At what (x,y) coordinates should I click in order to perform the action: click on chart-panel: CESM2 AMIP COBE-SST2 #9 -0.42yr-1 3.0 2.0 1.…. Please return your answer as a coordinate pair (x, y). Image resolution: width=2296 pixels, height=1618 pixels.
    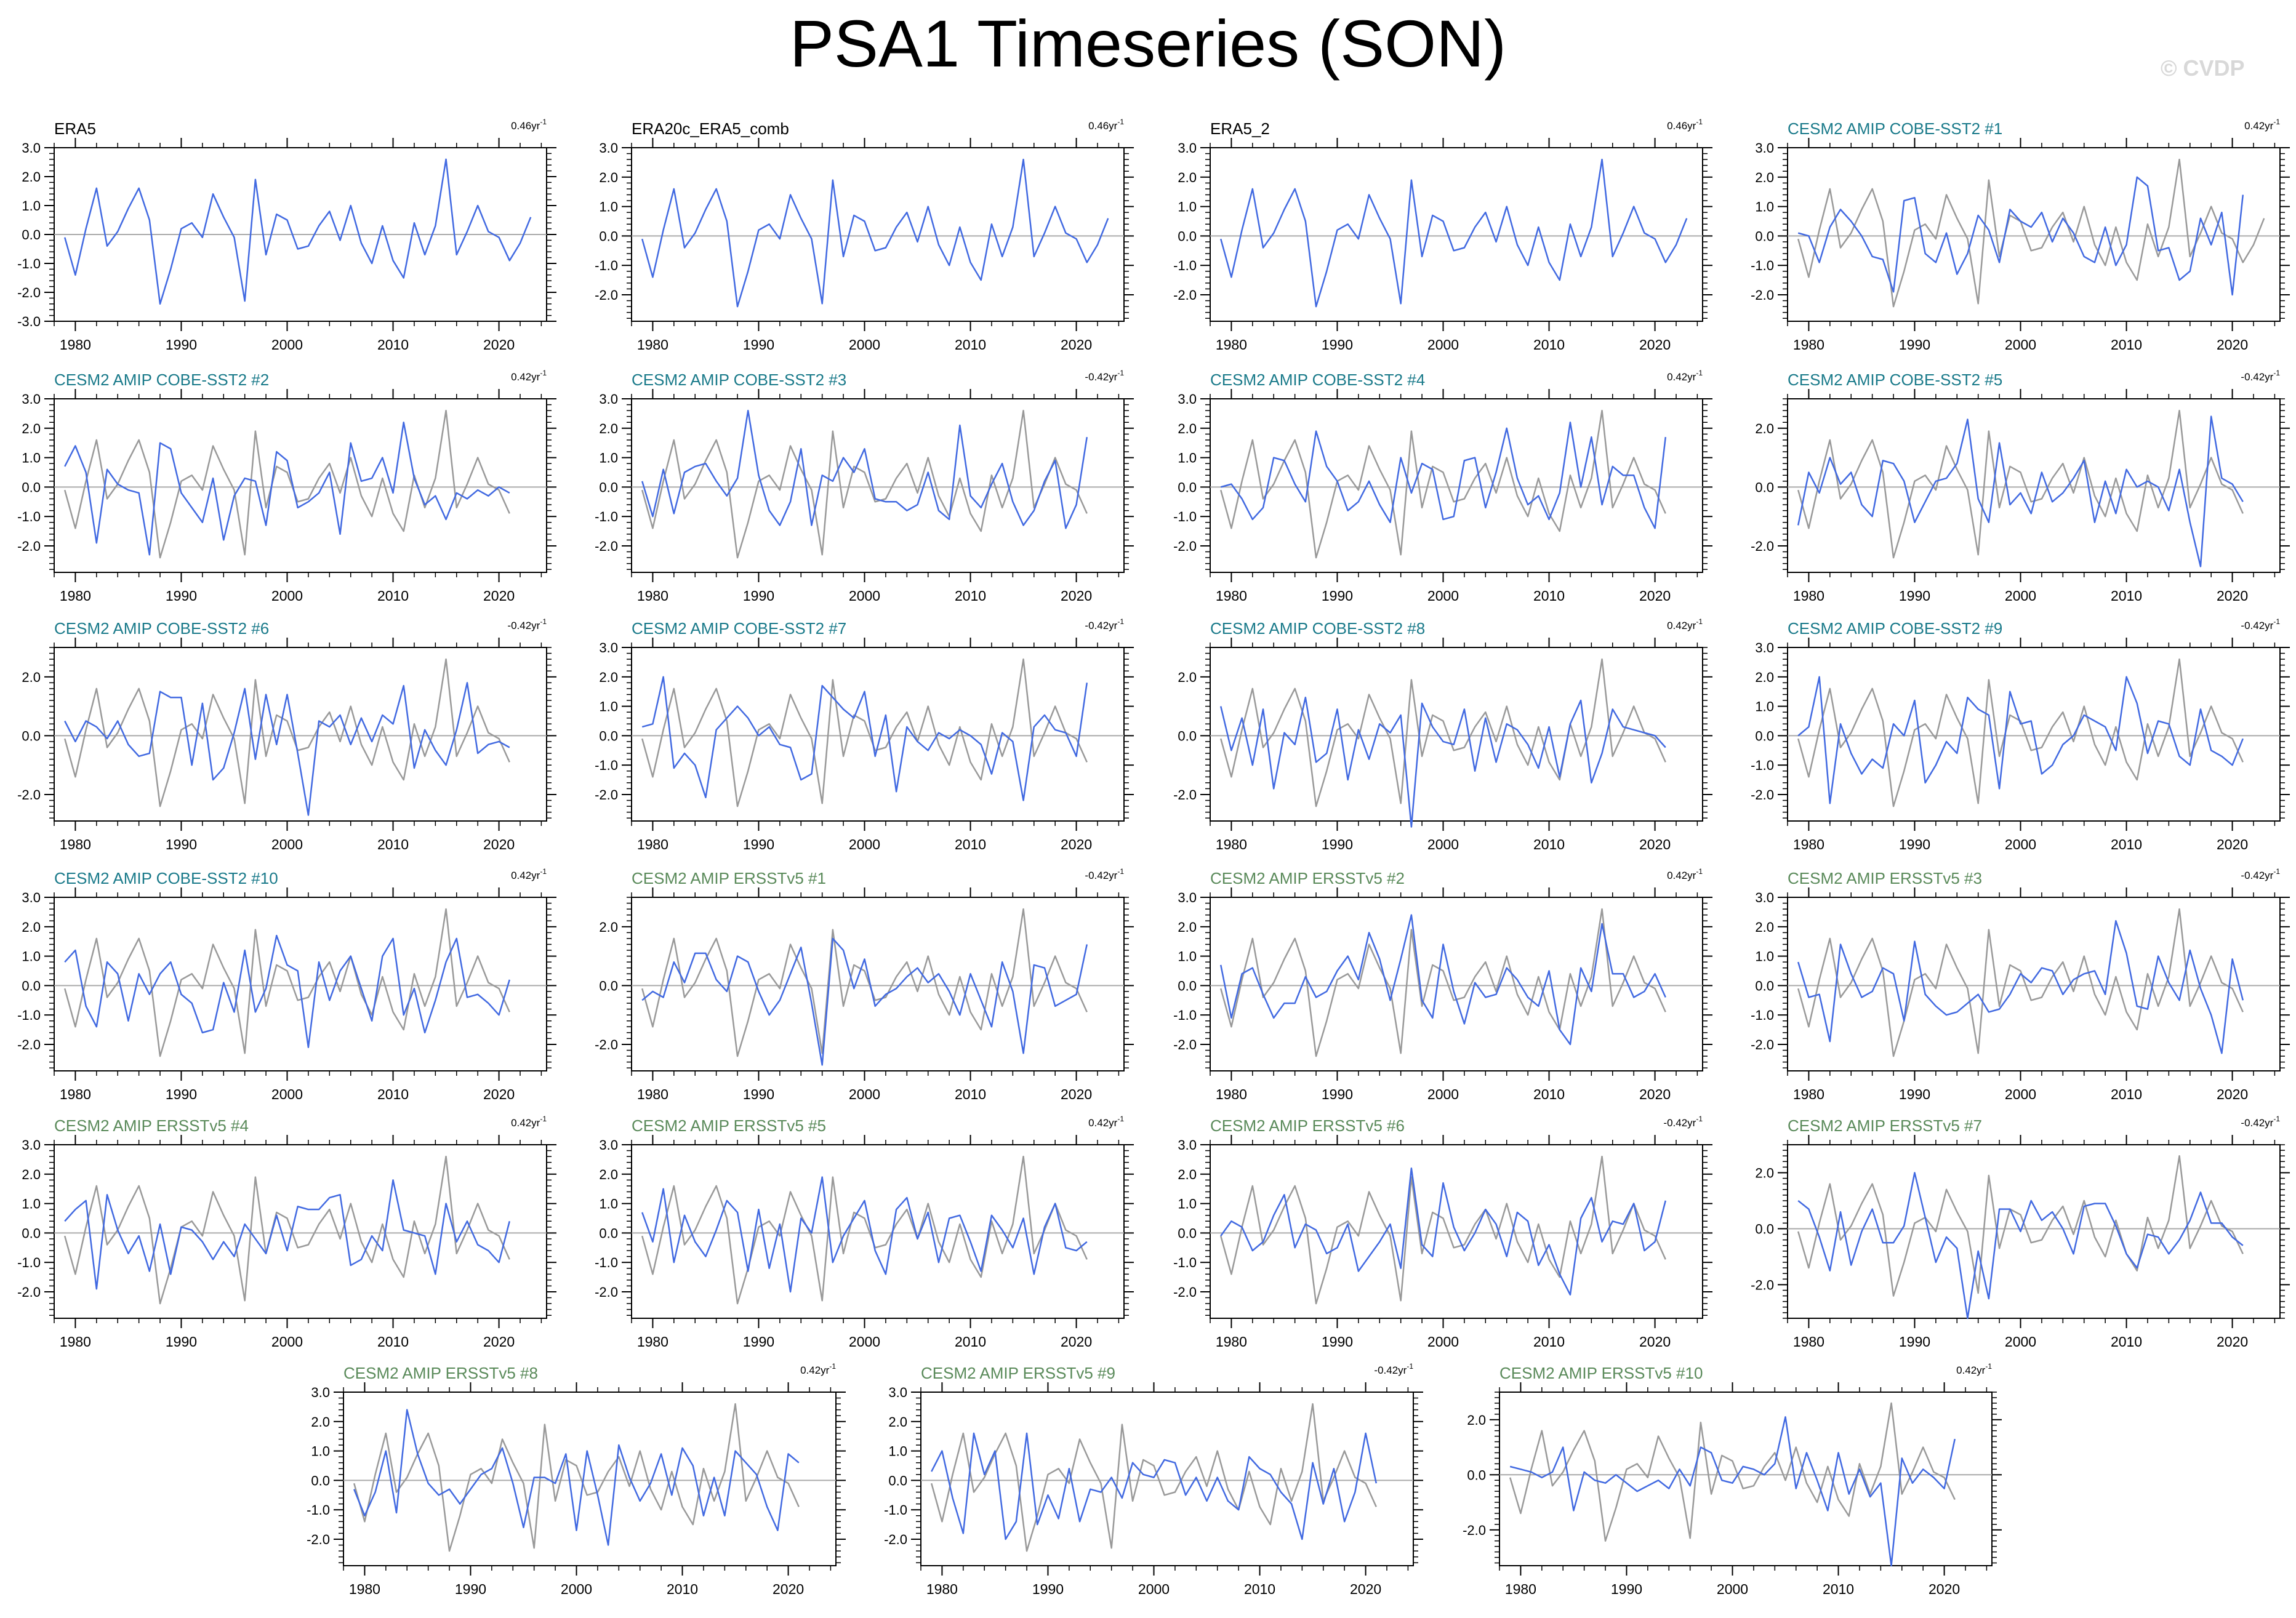
    Looking at the image, I should click on (2020, 734).